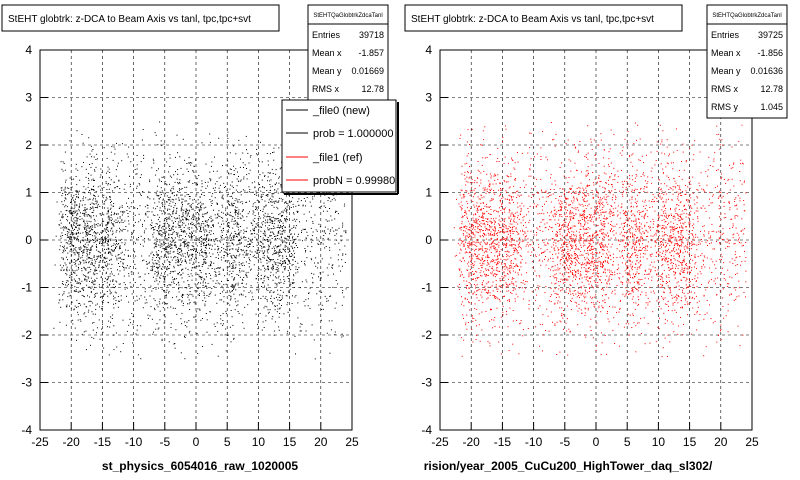 This screenshot has height=480, width=800. What do you see at coordinates (26, 335) in the screenshot?
I see `y-tick-label: -2` at bounding box center [26, 335].